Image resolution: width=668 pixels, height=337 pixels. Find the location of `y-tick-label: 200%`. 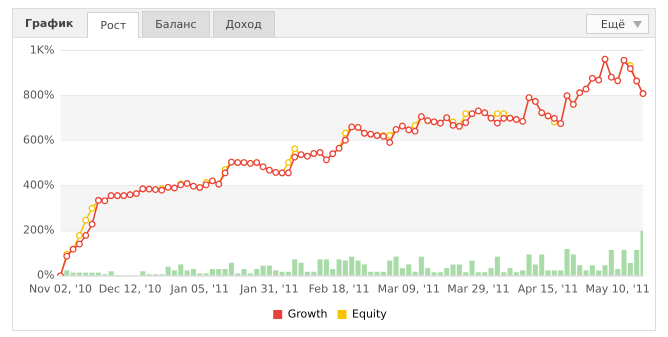

y-tick-label: 200% is located at coordinates (38, 230).